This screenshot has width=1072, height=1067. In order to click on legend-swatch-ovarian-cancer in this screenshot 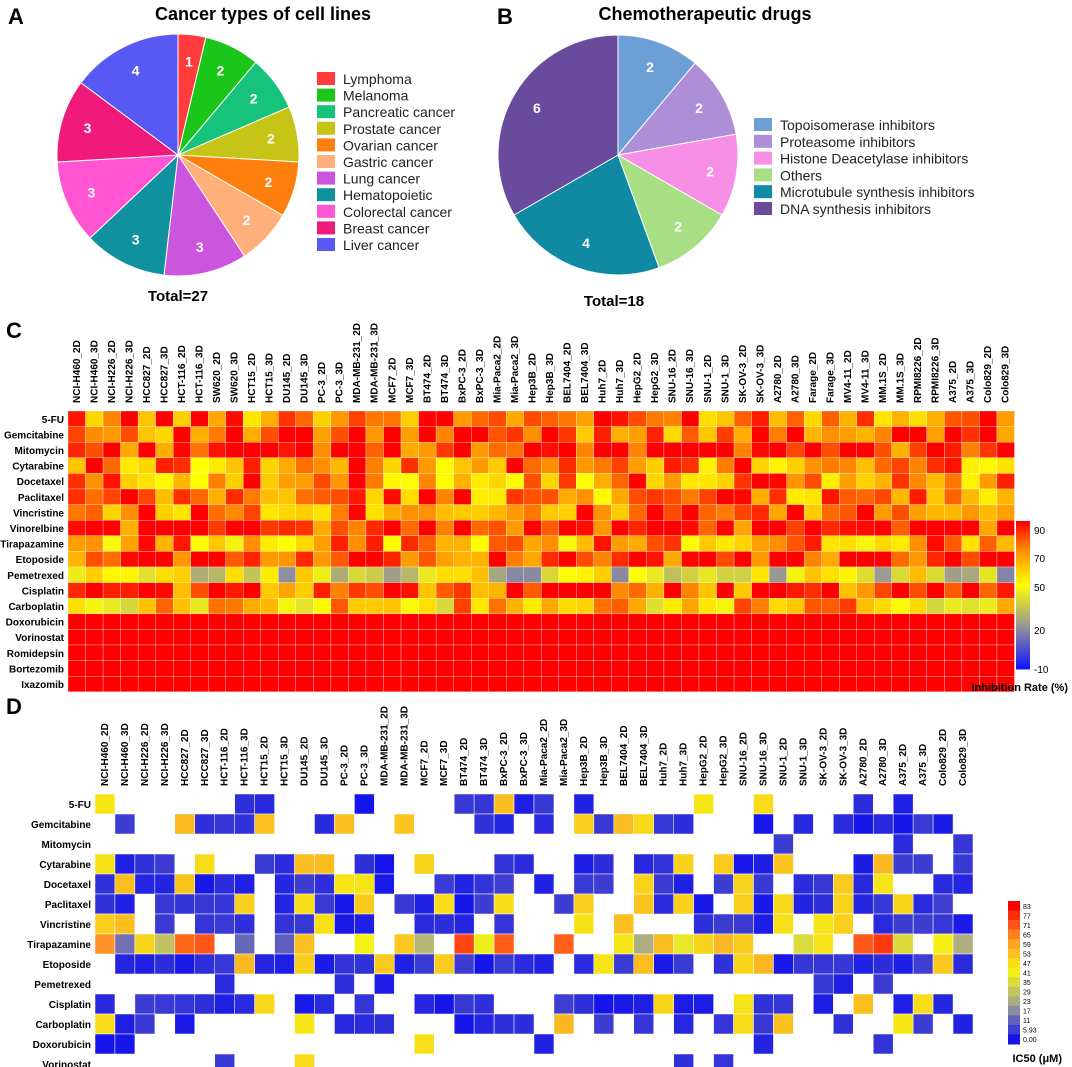, I will do `click(326, 145)`.